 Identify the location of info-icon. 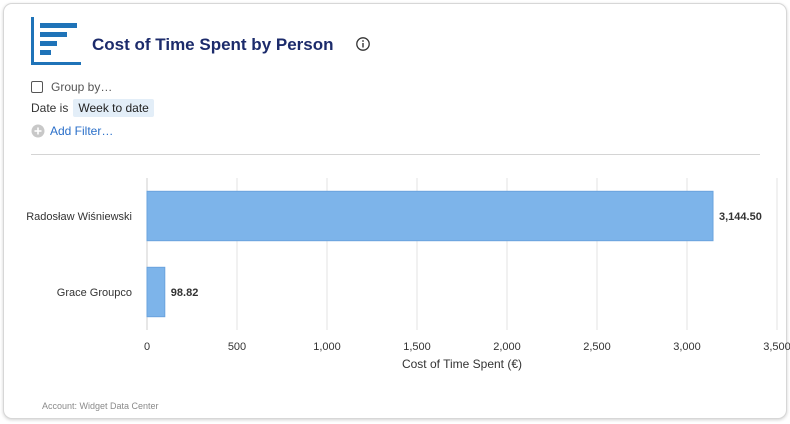
(363, 44).